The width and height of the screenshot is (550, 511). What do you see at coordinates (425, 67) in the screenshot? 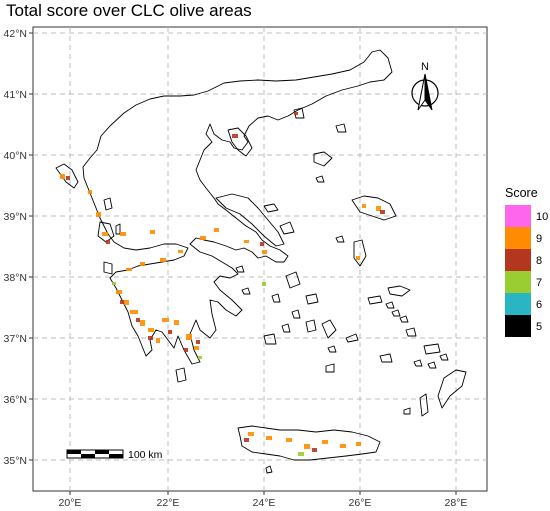
I see `north-arrow-label: N` at bounding box center [425, 67].